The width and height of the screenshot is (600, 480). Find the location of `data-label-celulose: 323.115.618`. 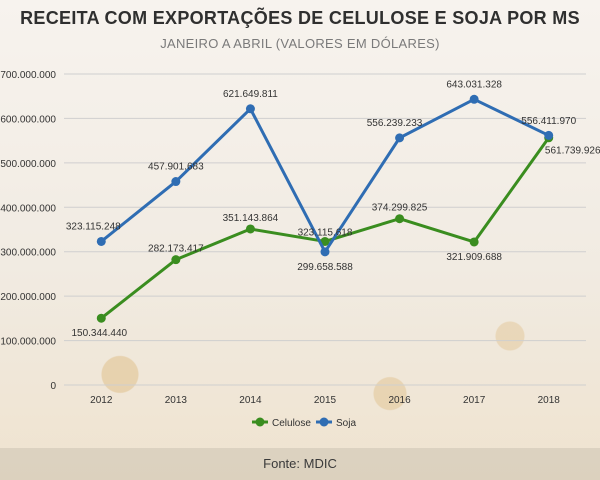

data-label-celulose: 323.115.618 is located at coordinates (325, 232).